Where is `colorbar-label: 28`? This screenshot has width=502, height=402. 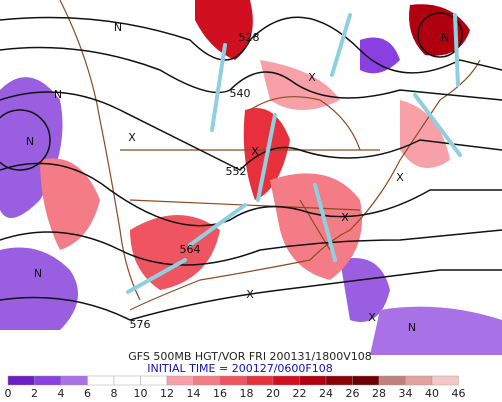
colorbar-label: 28 is located at coordinates (379, 393).